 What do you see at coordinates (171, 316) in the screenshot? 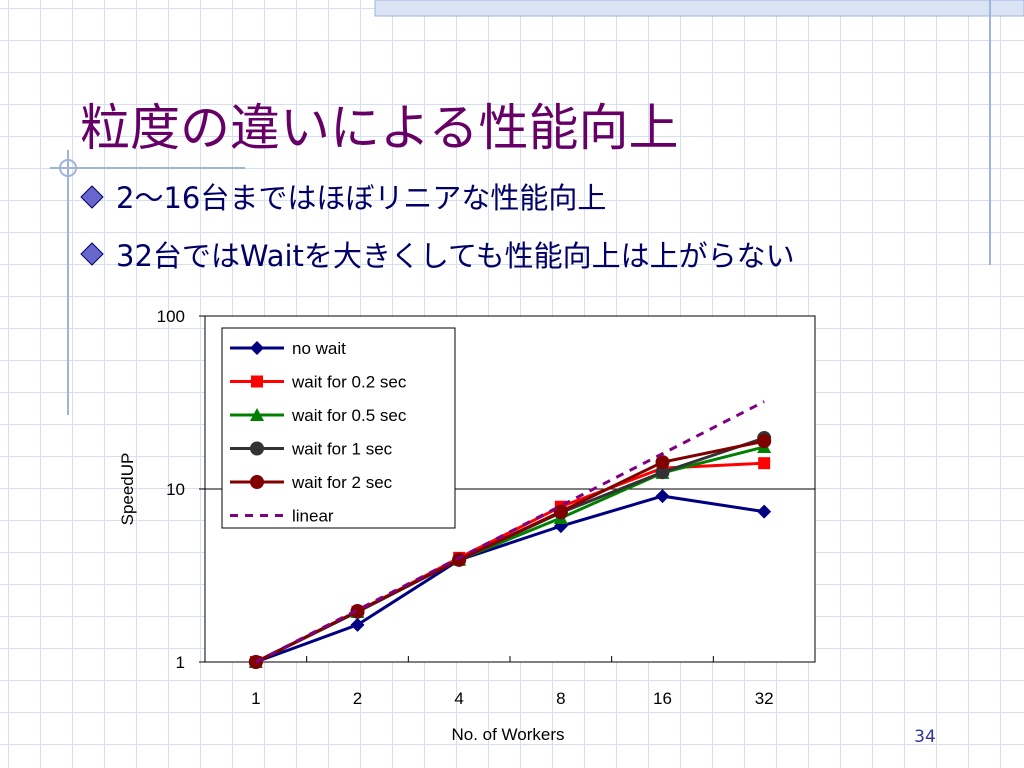
I see `y-tick-label: 100` at bounding box center [171, 316].